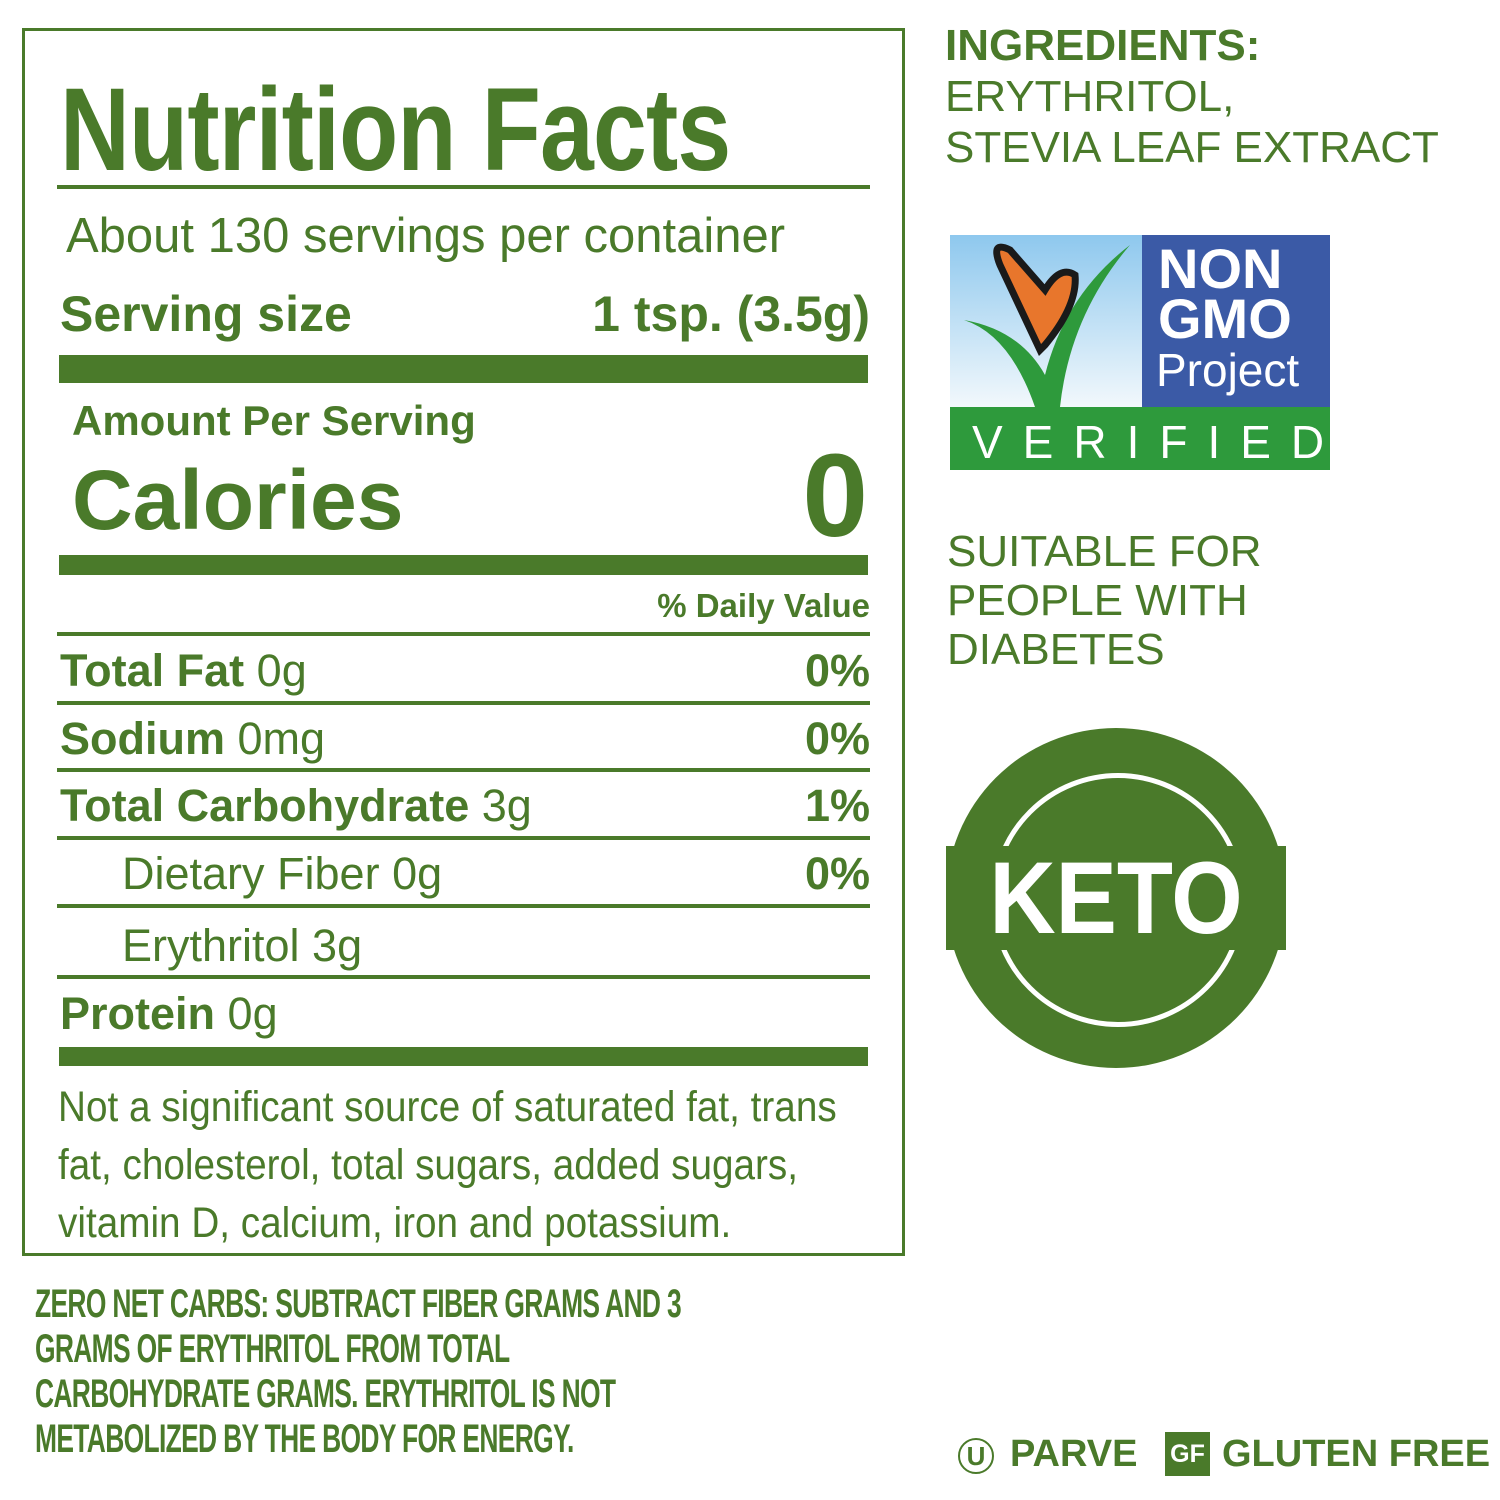  What do you see at coordinates (1187, 1454) in the screenshot?
I see `gluten-free-icon: GF` at bounding box center [1187, 1454].